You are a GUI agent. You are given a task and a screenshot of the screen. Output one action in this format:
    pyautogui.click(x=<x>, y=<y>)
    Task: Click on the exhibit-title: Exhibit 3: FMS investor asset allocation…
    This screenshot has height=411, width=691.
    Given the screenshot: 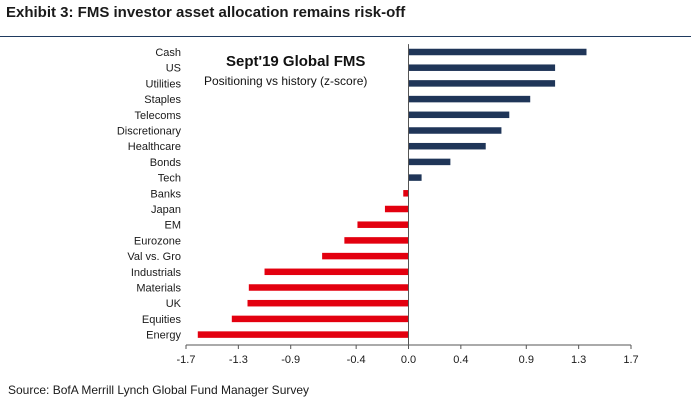 What is the action you would take?
    pyautogui.click(x=206, y=12)
    